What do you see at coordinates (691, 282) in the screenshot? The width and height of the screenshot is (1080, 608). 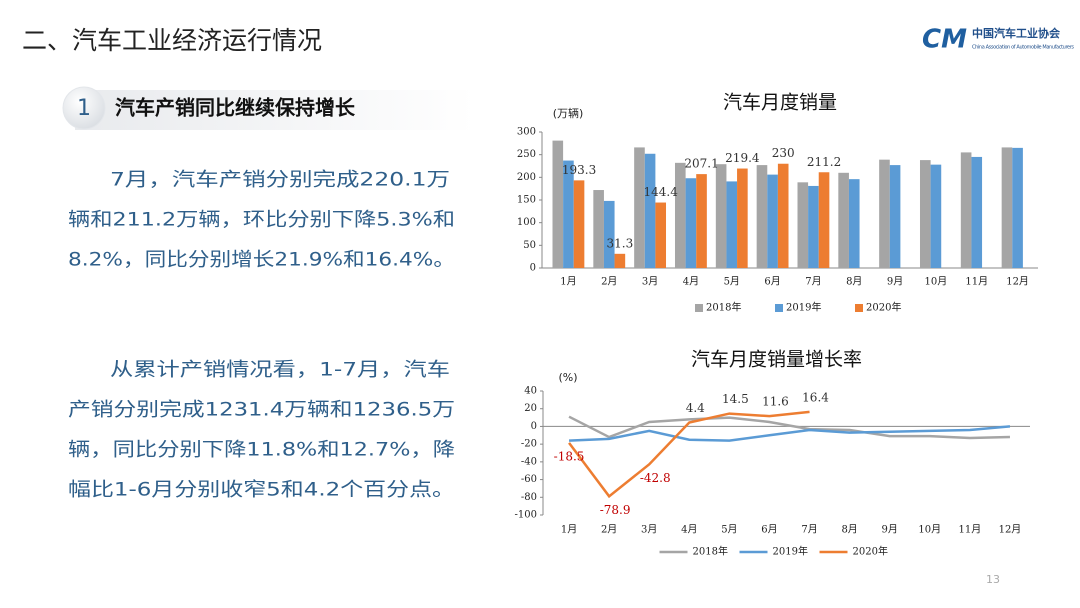 I see `x-tick-label: 4月` at bounding box center [691, 282].